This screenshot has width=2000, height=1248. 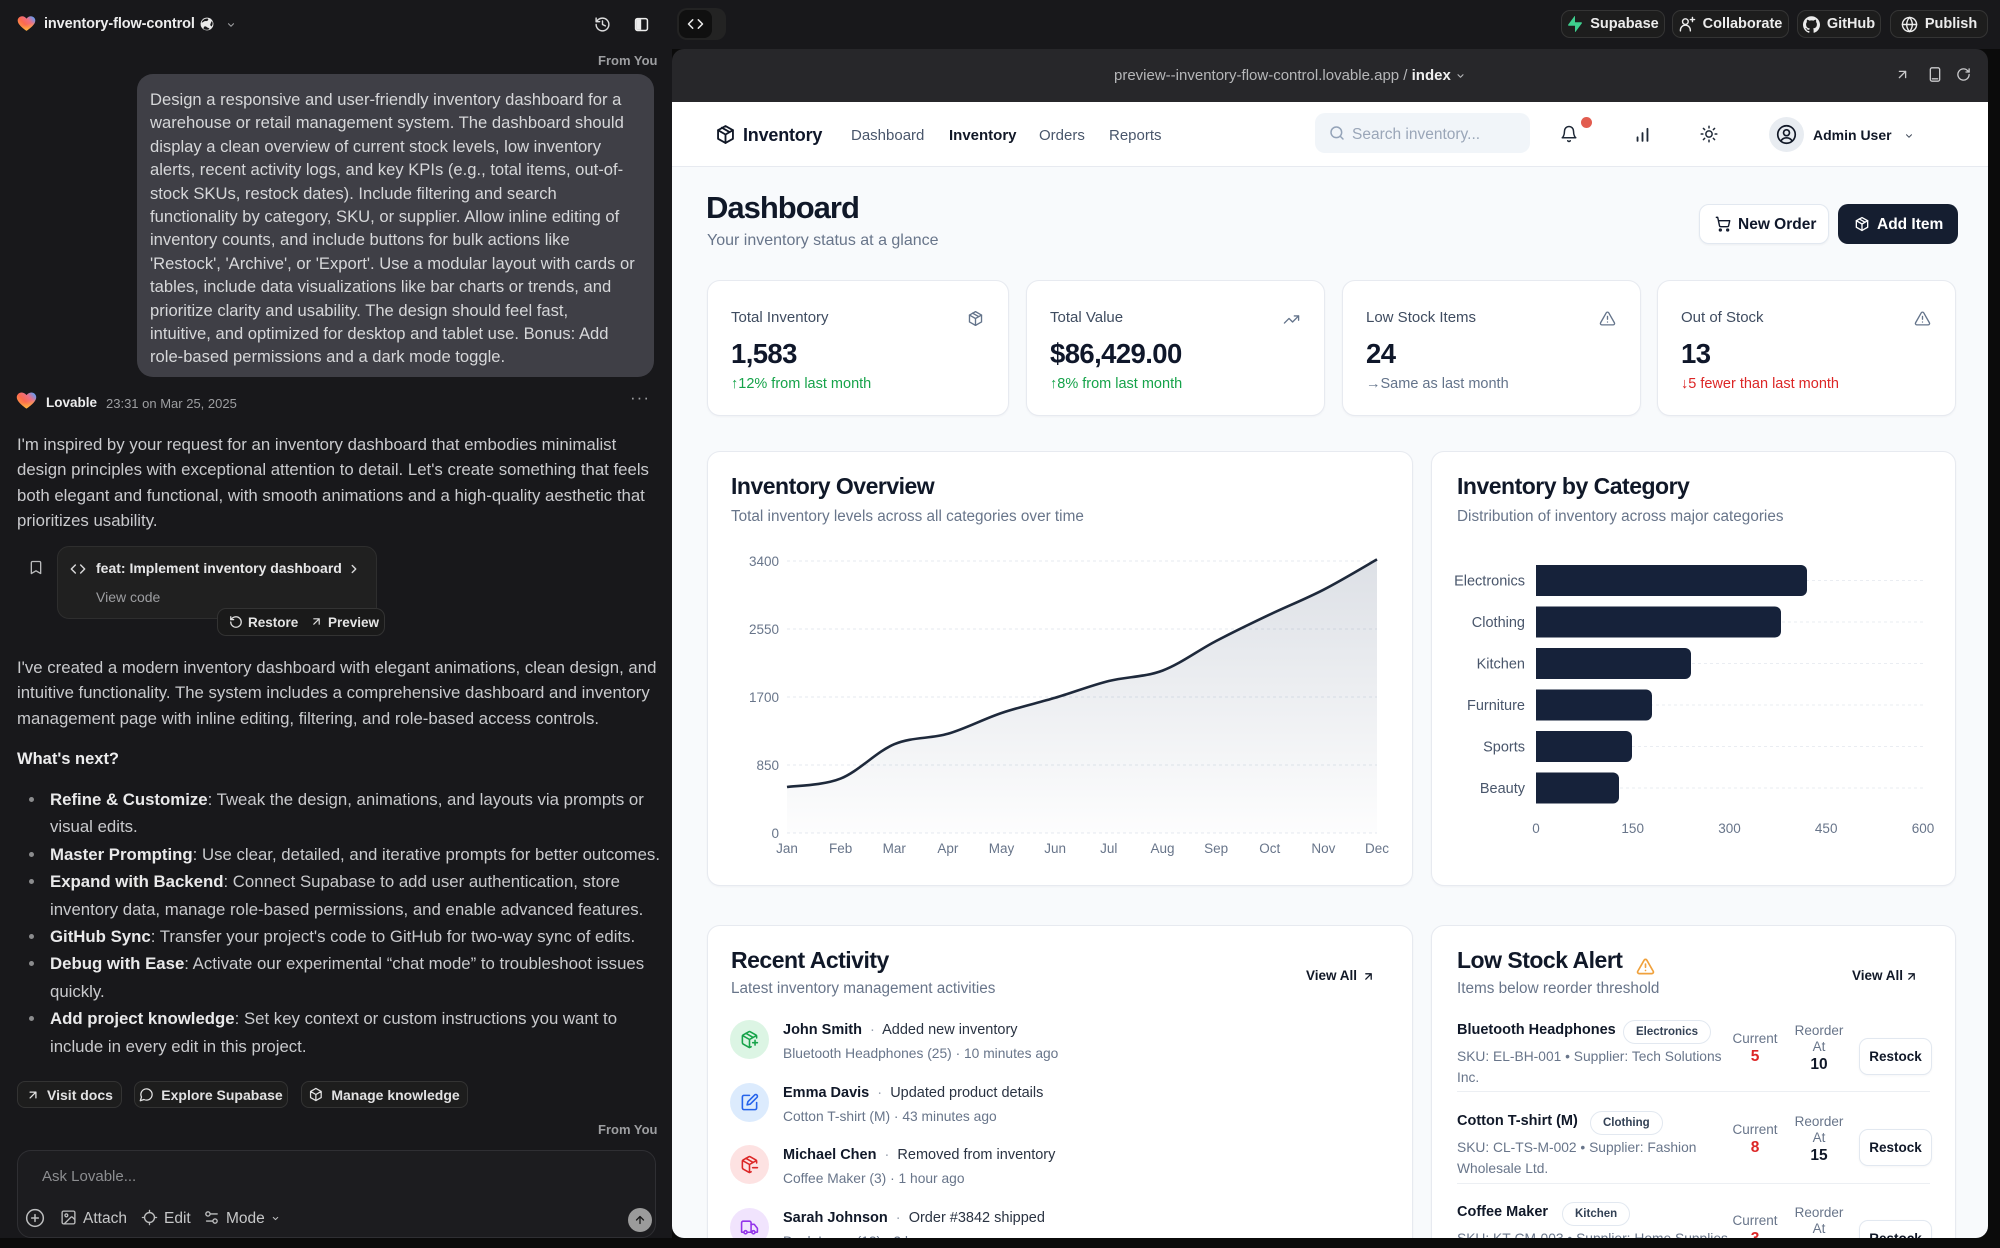 I want to click on svg-text: 2550, so click(x=764, y=629).